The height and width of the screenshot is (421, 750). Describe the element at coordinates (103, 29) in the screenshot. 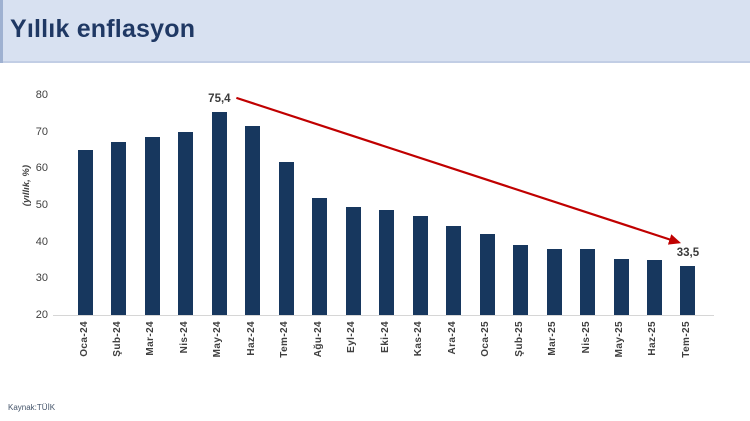

I see `page-title: Yıllık enflasyon` at that location.